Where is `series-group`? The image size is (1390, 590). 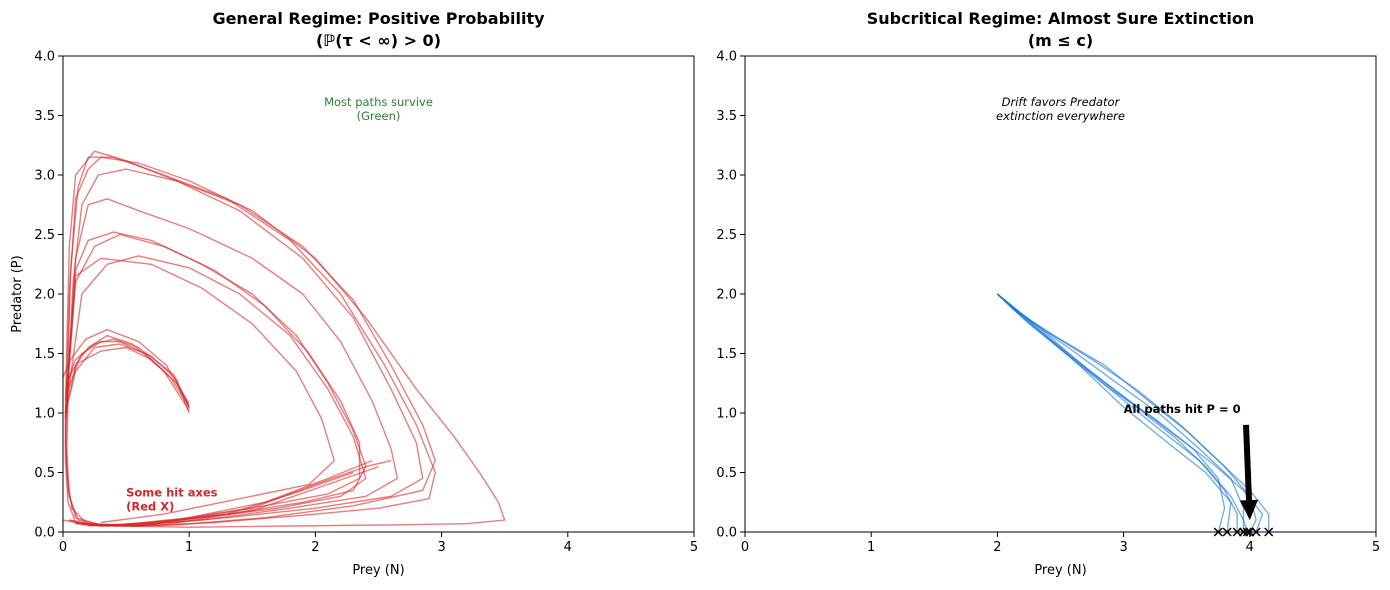
series-group is located at coordinates (1133, 412).